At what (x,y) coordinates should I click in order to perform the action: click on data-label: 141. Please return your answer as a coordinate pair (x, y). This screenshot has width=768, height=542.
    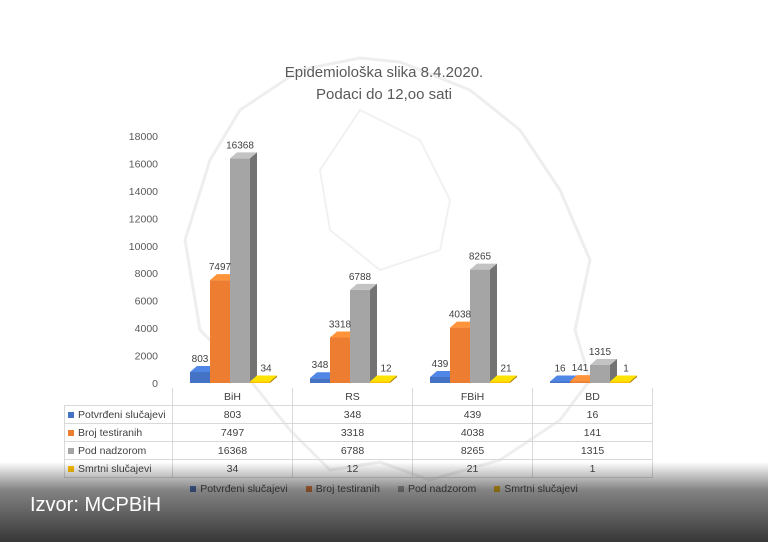
    Looking at the image, I should click on (580, 368).